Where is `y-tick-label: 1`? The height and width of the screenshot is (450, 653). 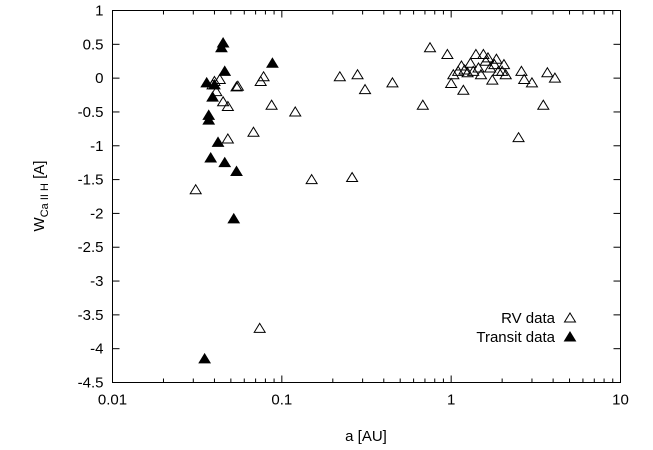
y-tick-label: 1 is located at coordinates (99, 11).